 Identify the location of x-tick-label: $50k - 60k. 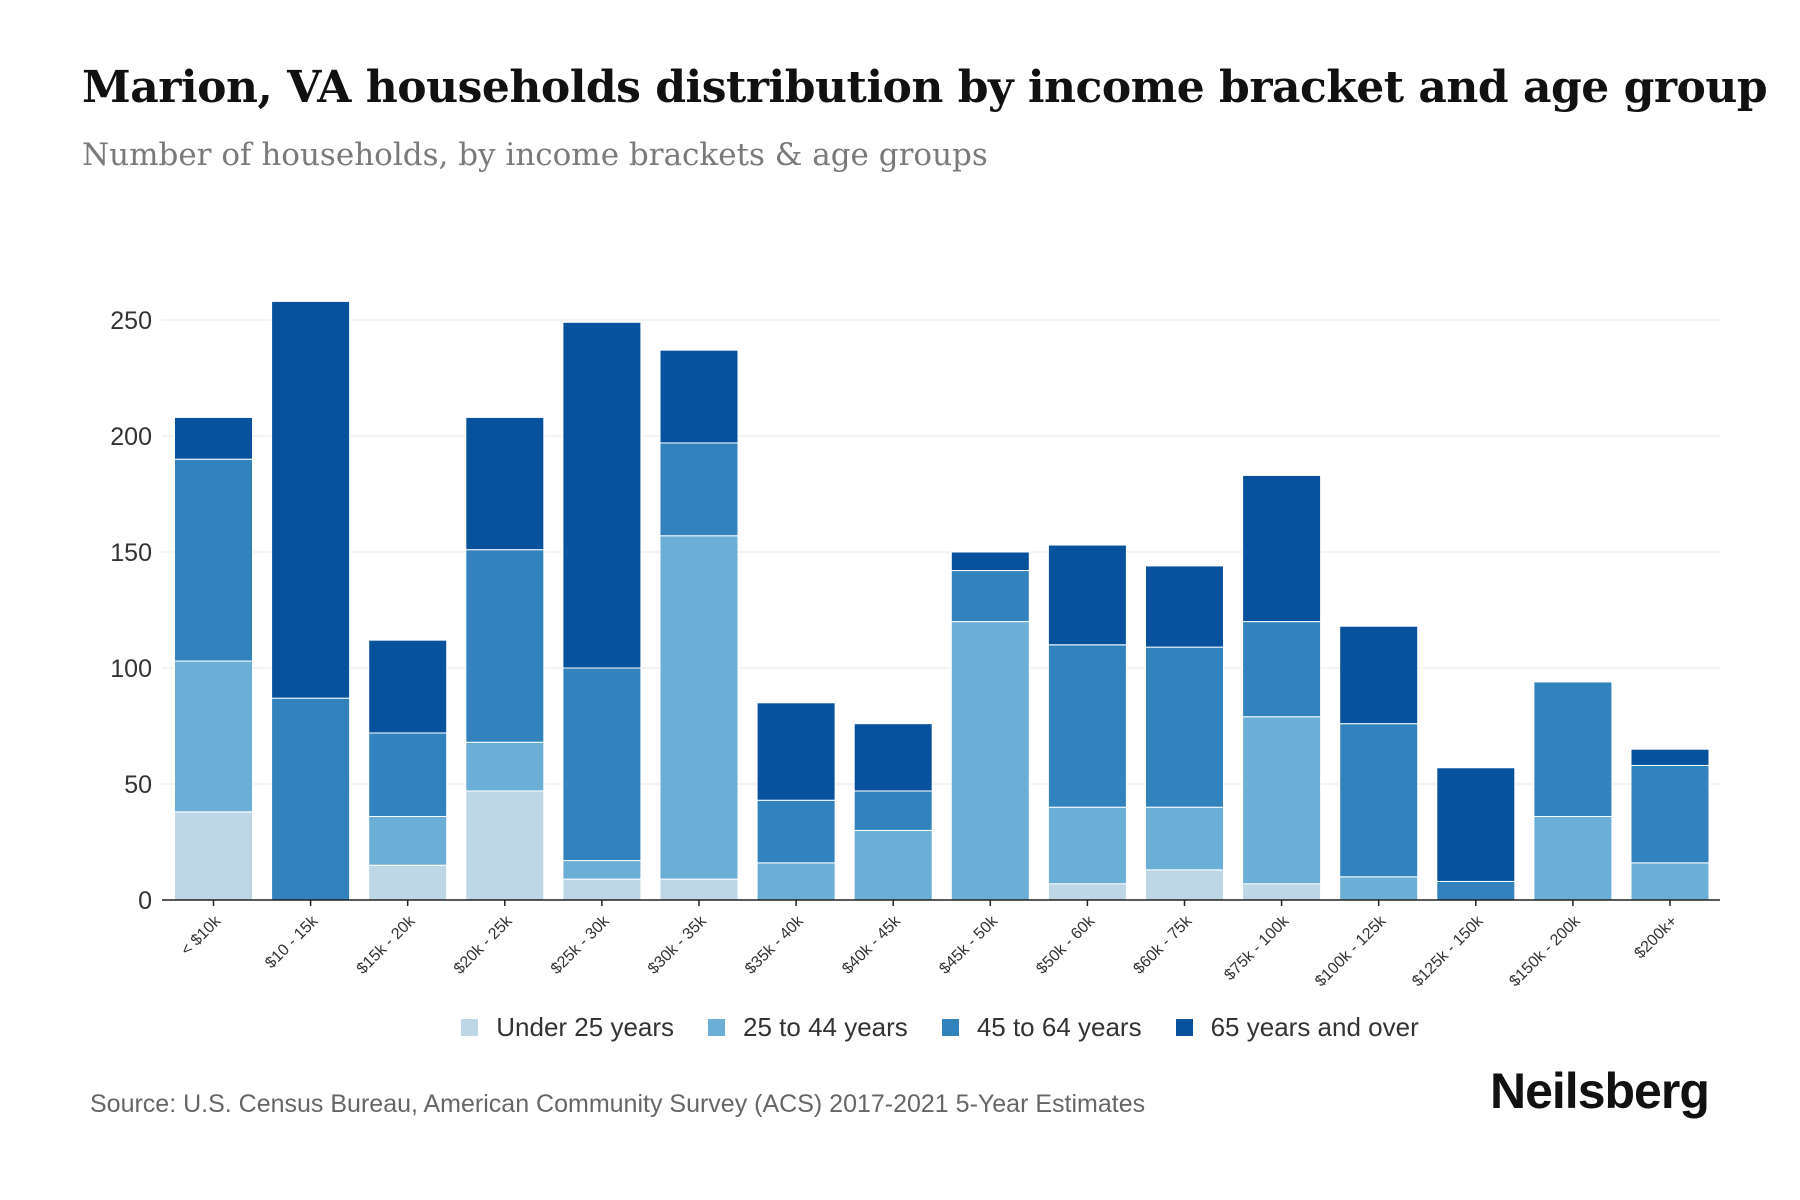
(1066, 945).